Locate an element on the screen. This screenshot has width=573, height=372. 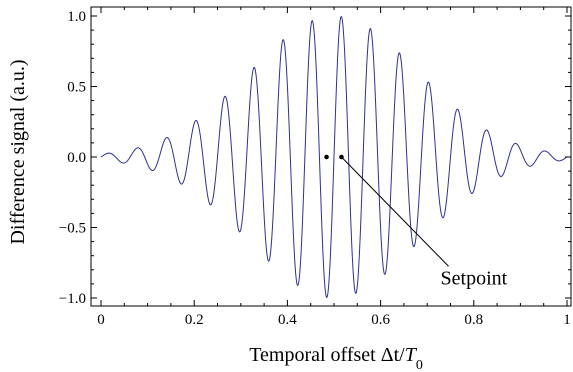
annotation-layer: Setpoint is located at coordinates (416, 221).